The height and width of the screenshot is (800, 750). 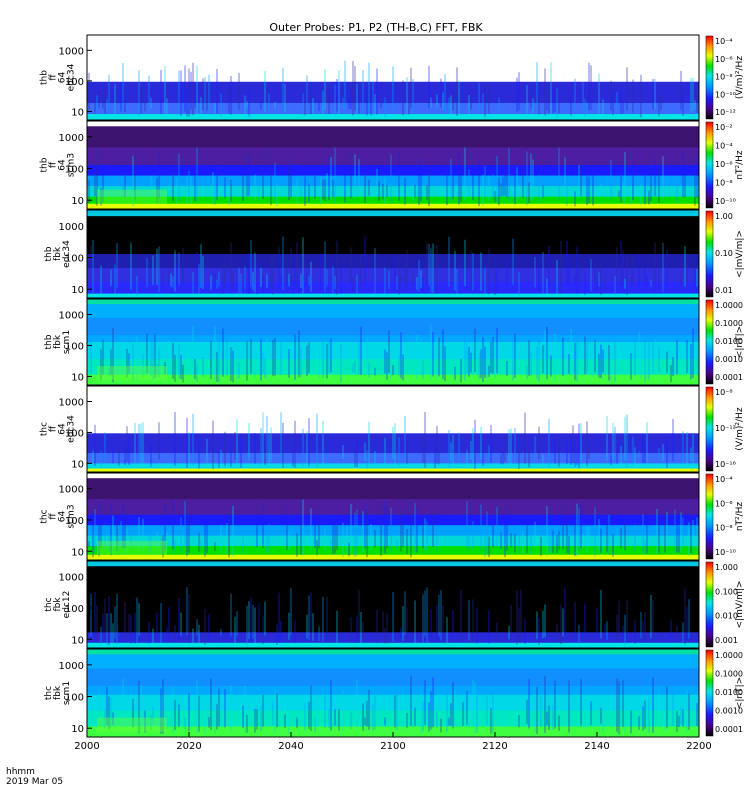 What do you see at coordinates (86, 746) in the screenshot?
I see `xtick-label: 2000` at bounding box center [86, 746].